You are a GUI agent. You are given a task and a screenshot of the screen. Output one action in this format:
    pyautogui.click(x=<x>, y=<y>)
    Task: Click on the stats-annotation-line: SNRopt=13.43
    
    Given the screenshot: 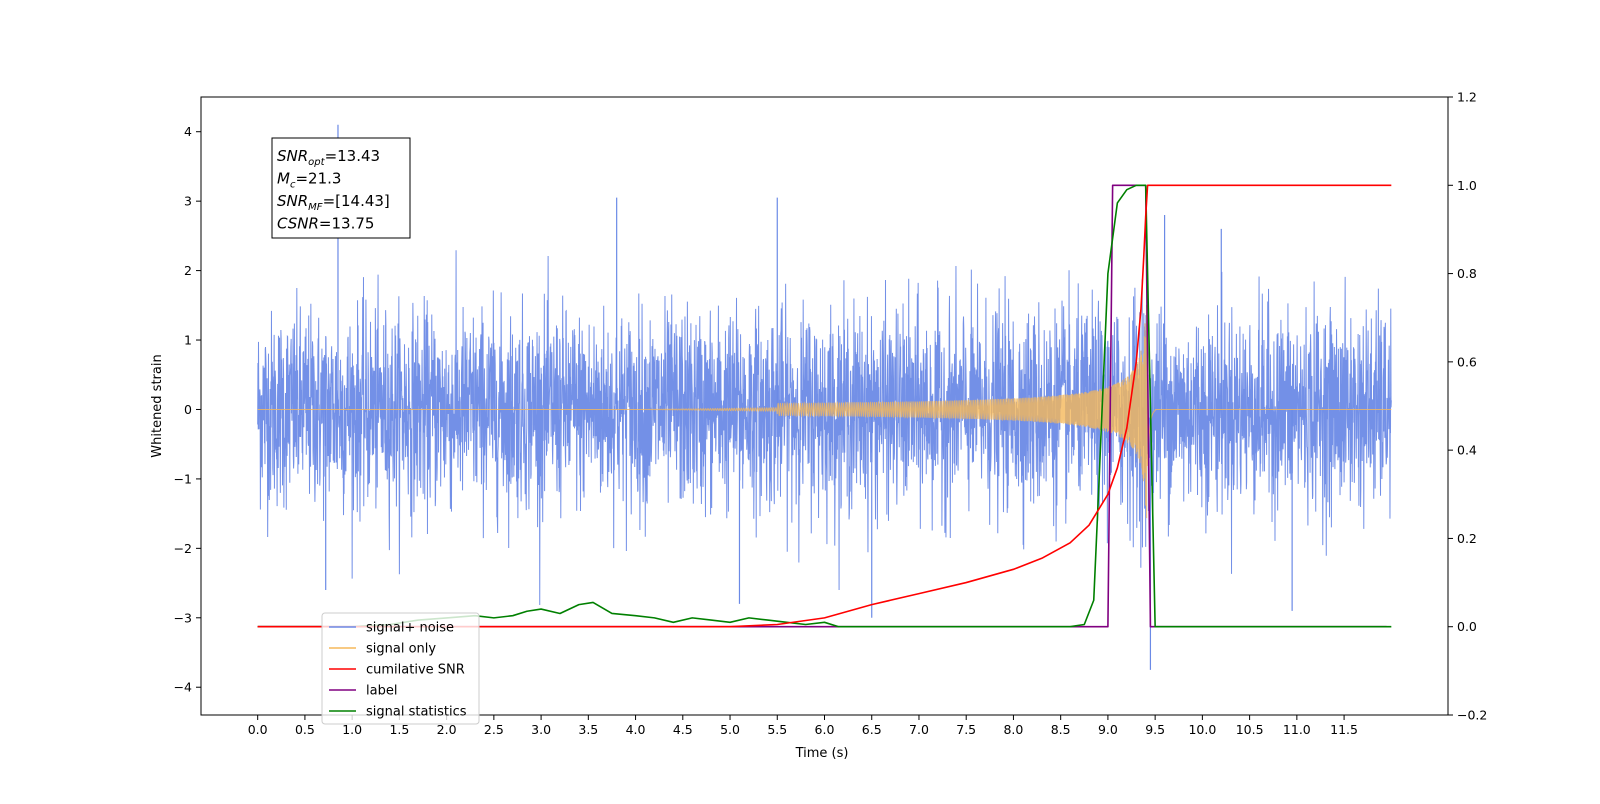 What is the action you would take?
    pyautogui.click(x=328, y=157)
    